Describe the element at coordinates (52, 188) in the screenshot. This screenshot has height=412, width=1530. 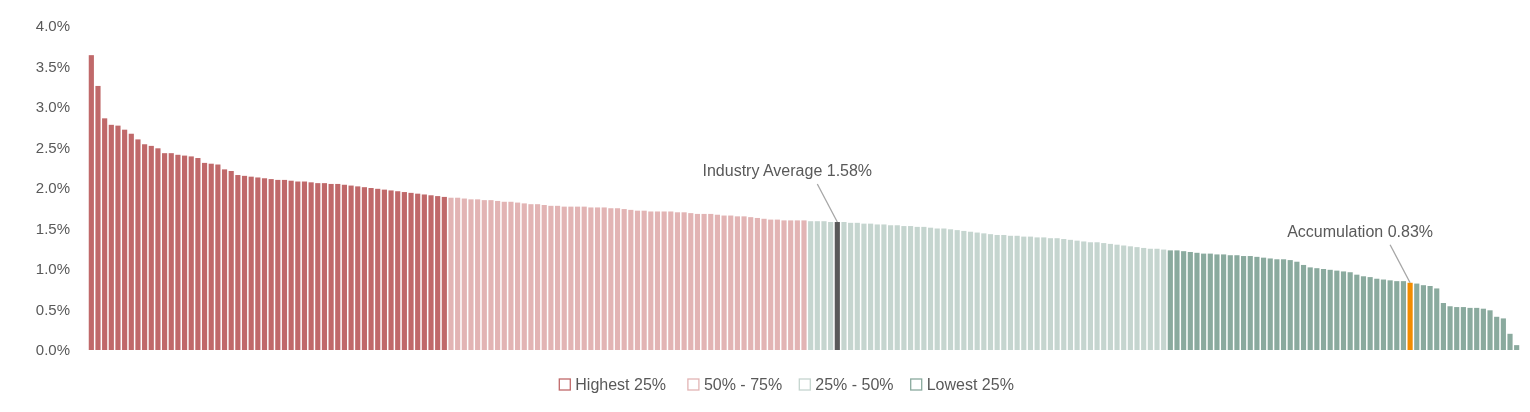
I see `y-tick-label: 2.0%` at that location.